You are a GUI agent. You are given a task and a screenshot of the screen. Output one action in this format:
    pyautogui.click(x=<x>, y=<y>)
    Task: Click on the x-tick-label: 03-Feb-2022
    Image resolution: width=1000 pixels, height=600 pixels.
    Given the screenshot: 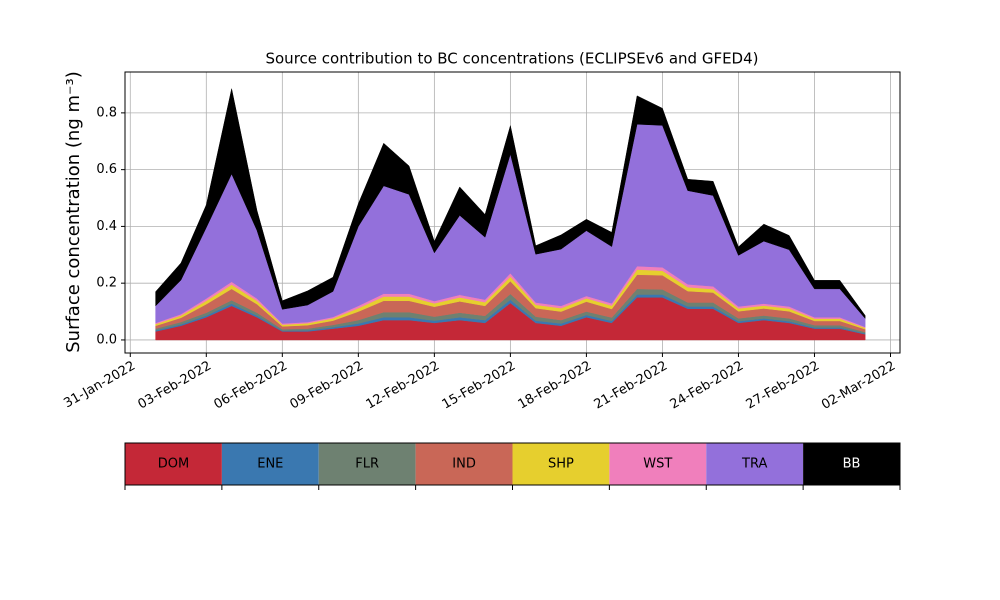 What is the action you would take?
    pyautogui.click(x=175, y=386)
    